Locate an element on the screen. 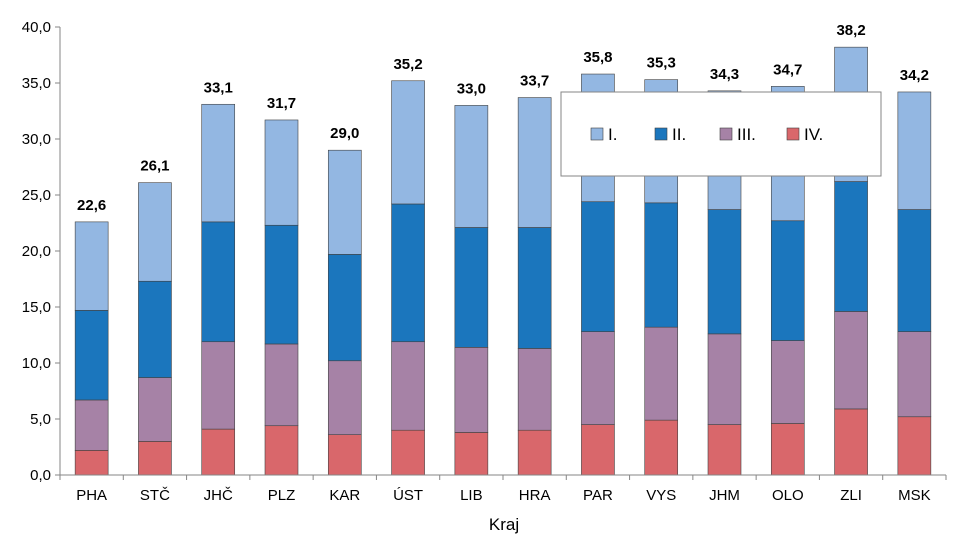  x-tick-label: MSK is located at coordinates (914, 495).